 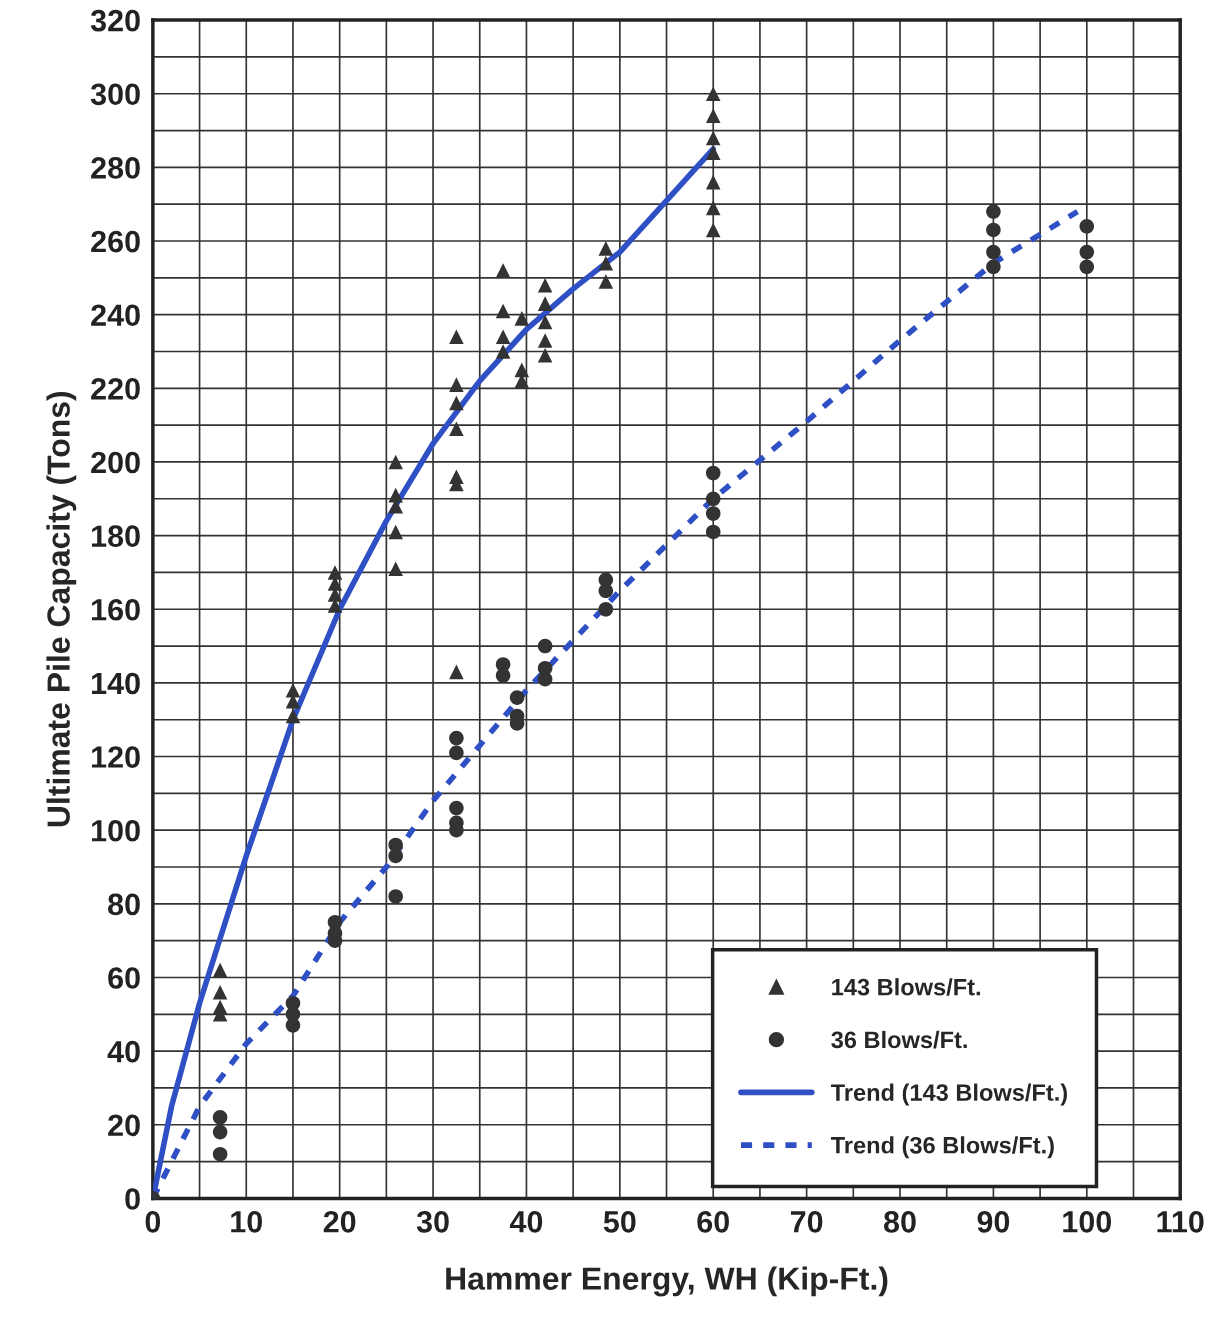 What do you see at coordinates (993, 1222) in the screenshot?
I see `x-tick-label: 90` at bounding box center [993, 1222].